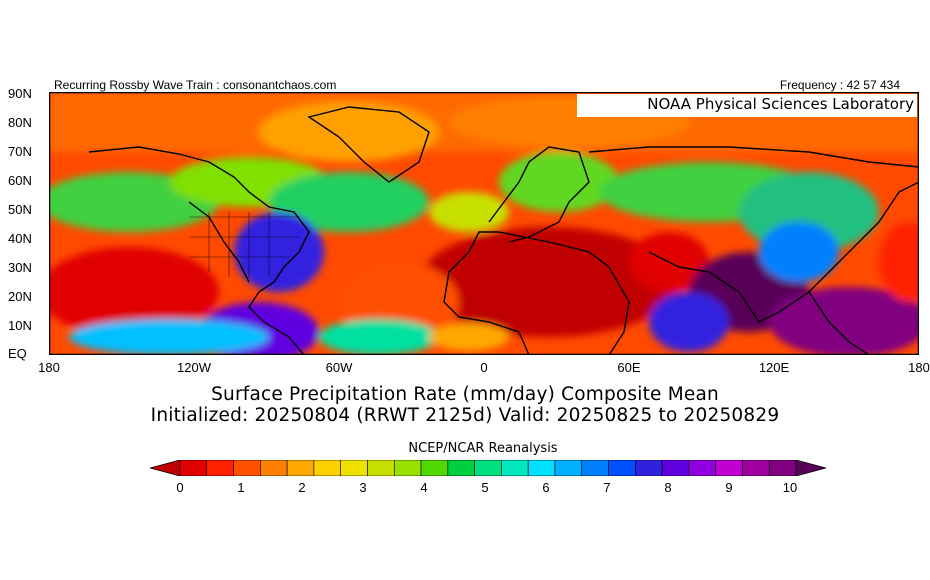 Image resolution: width=930 pixels, height=580 pixels. I want to click on data-source-label: NCEP/NCAR Reanalysis, so click(483, 448).